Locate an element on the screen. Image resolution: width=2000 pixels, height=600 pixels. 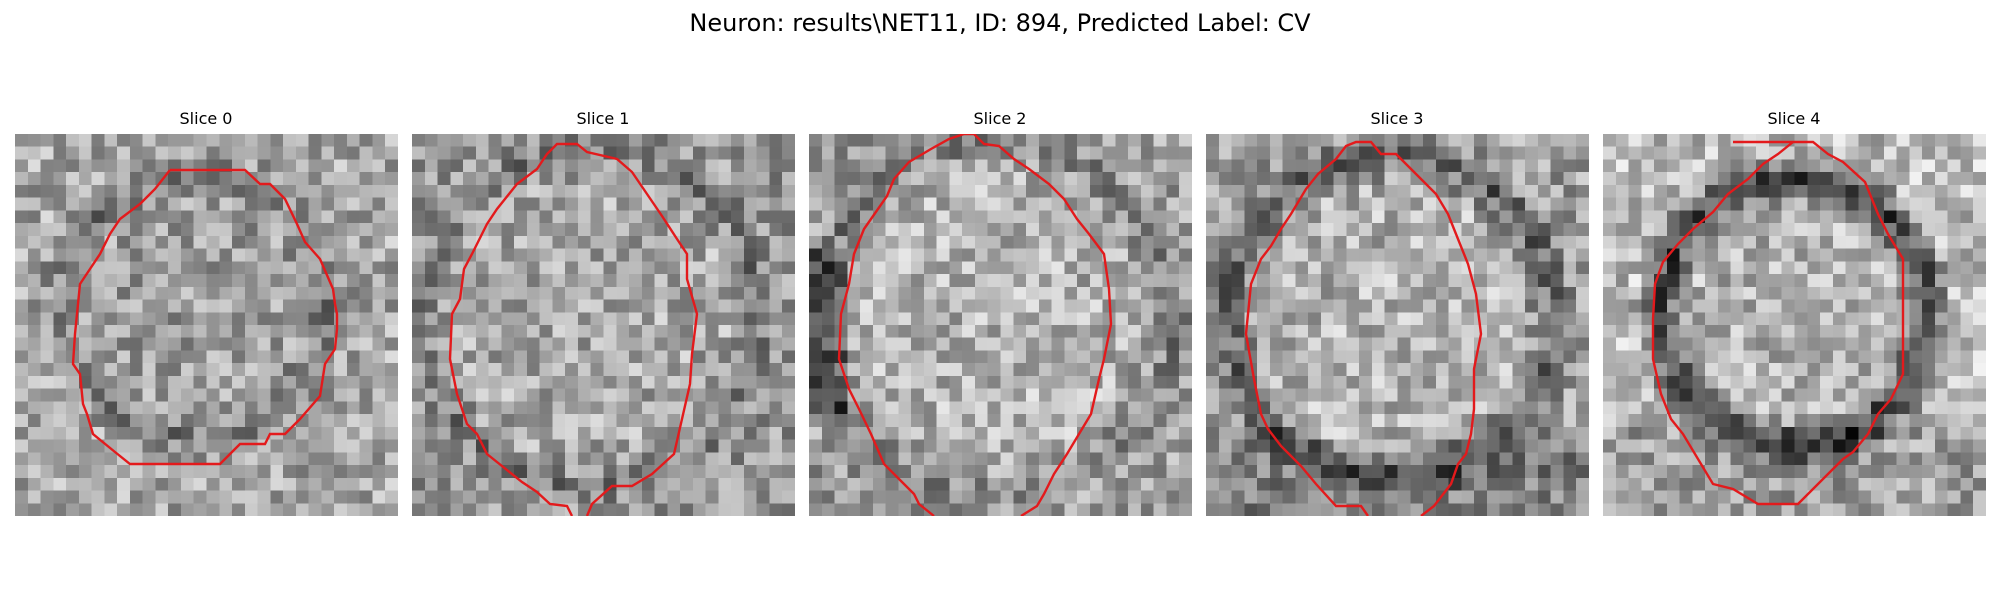
panel-title-slice-4: Slice 4 is located at coordinates (1794, 118).